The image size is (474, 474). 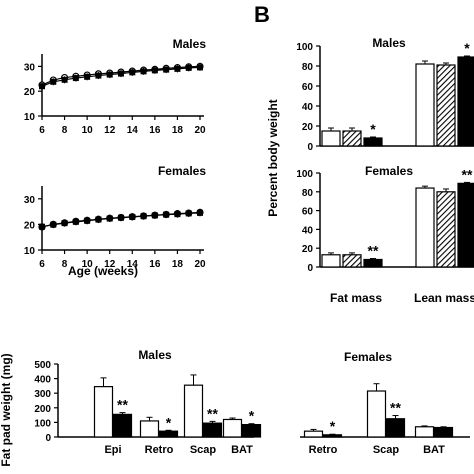 What do you see at coordinates (115, 86) in the screenshot?
I see `growth-chart-males: 10 20 30 6 8 10 12 14 16 18 20 Males` at bounding box center [115, 86].